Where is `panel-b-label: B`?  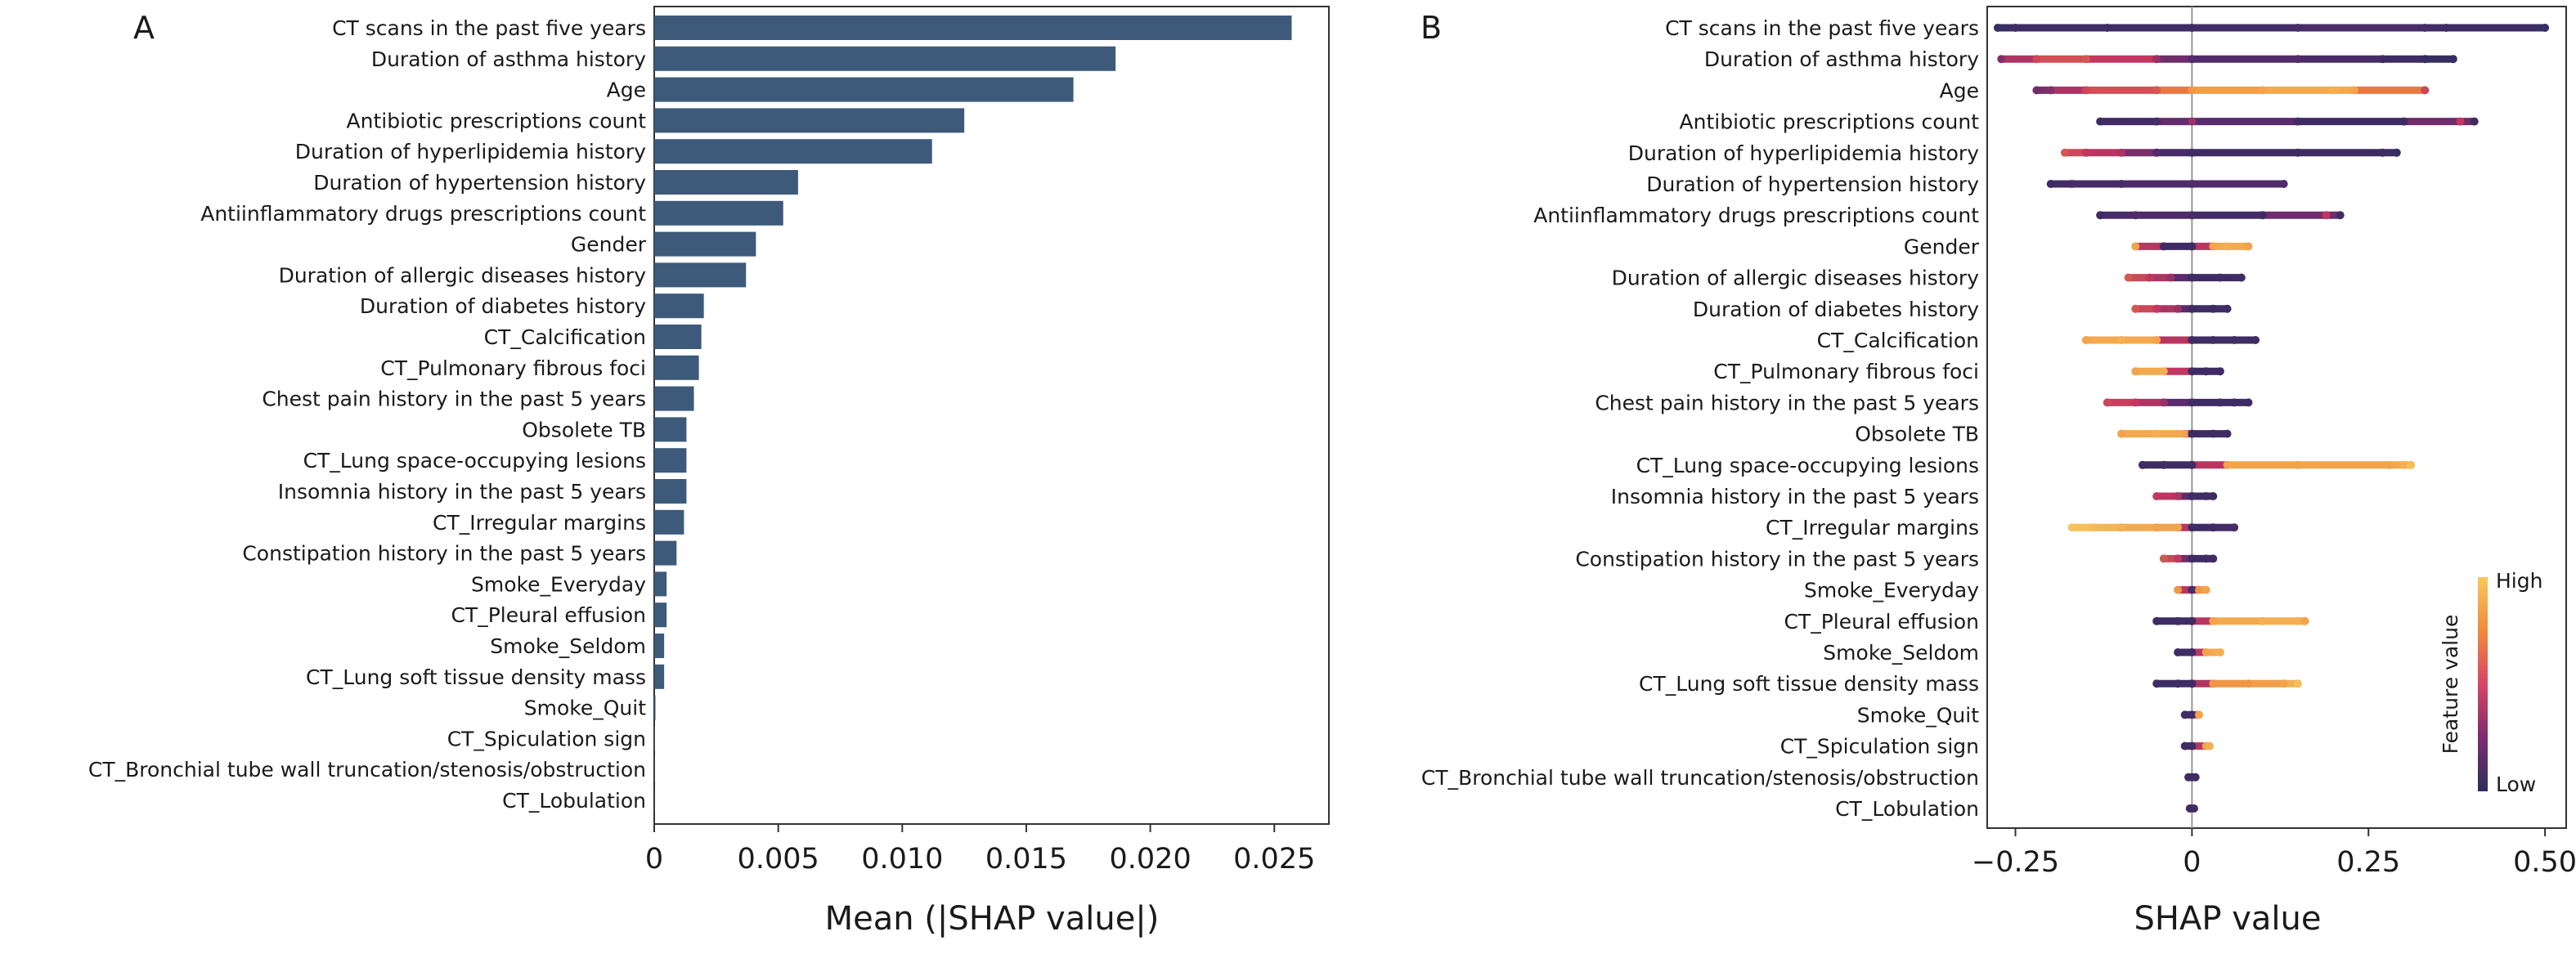
panel-b-label: B is located at coordinates (1431, 28).